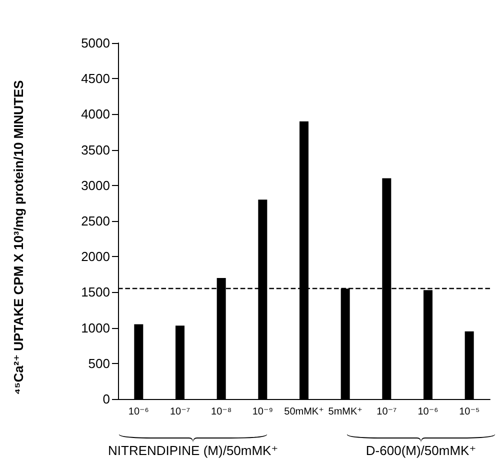 The height and width of the screenshot is (475, 504). I want to click on y-tick-label: 4500, so click(95, 78).